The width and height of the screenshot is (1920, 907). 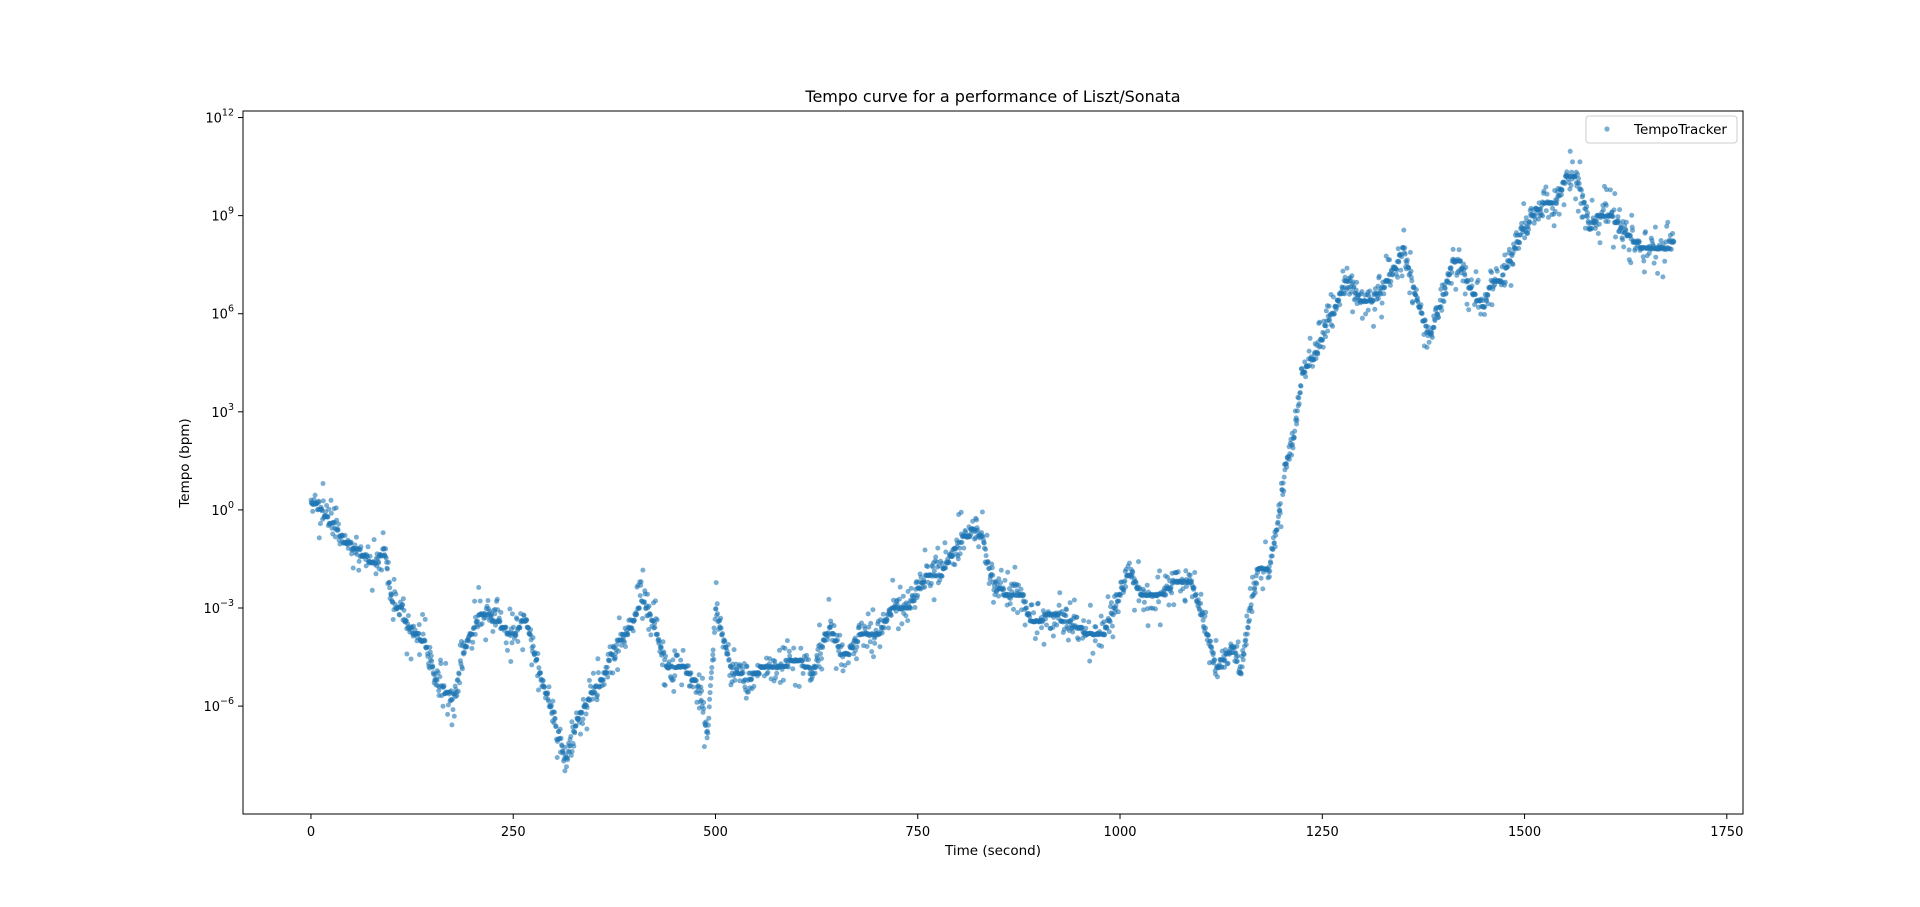 What do you see at coordinates (1119, 832) in the screenshot?
I see `x-tick-label: 1000` at bounding box center [1119, 832].